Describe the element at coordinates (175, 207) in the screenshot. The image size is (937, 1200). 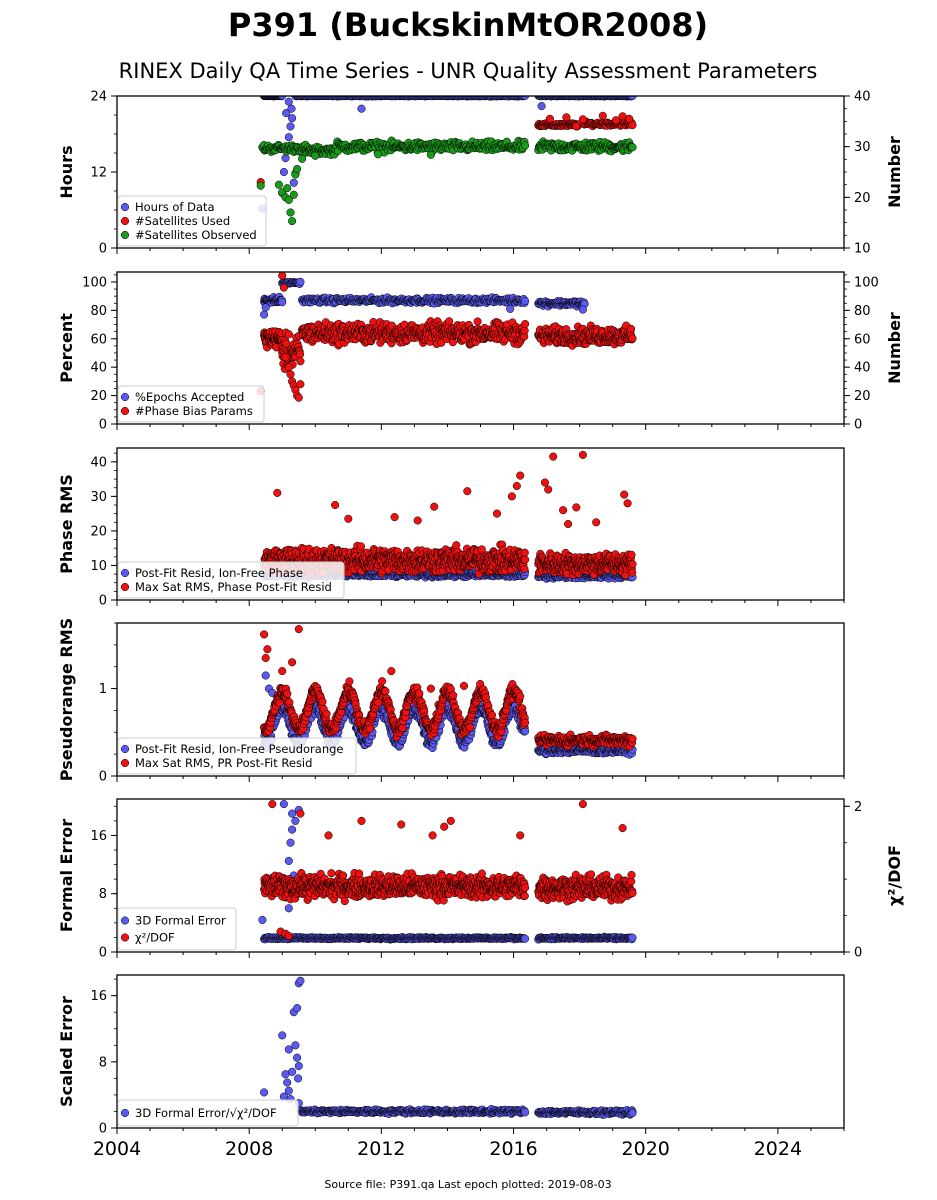
I see `legend-entry: Hours of Data` at that location.